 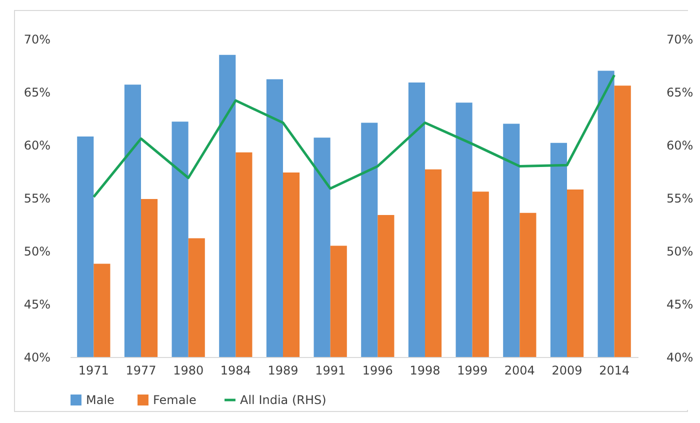 I want to click on x-tick-label: 1980, so click(x=188, y=371).